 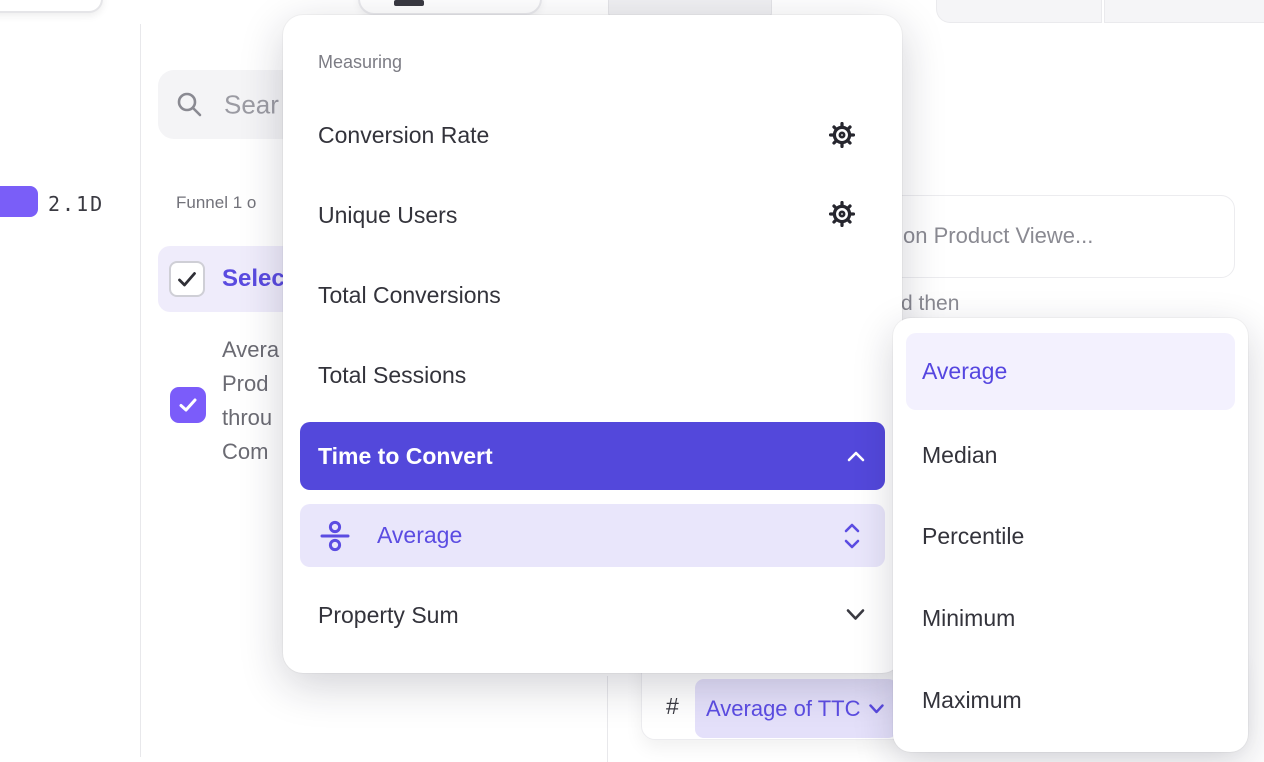 What do you see at coordinates (19, 201) in the screenshot?
I see `series-color-bar` at bounding box center [19, 201].